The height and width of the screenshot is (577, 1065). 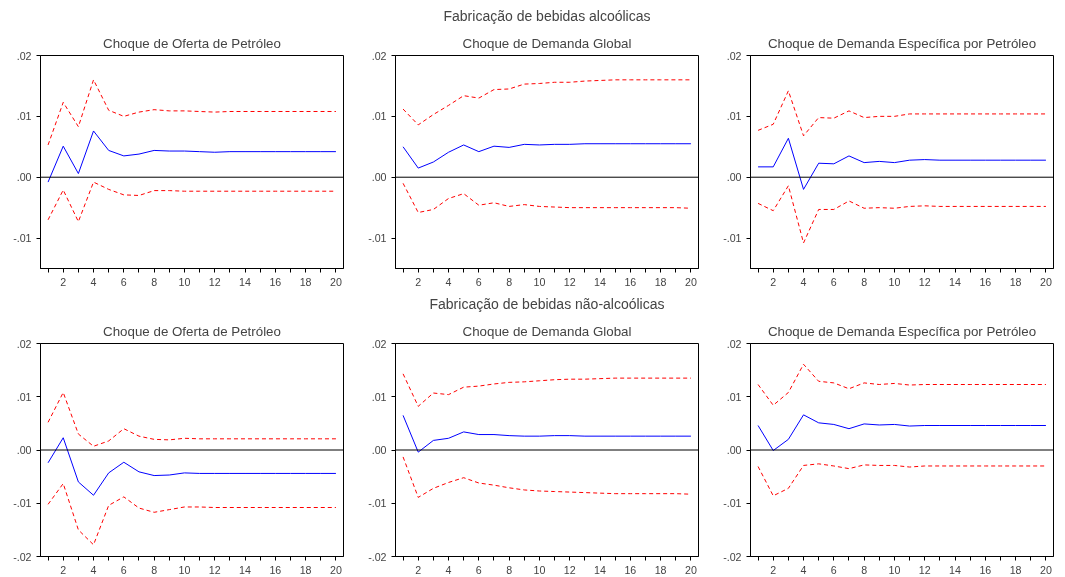 I want to click on chart-subtitle: Fabricação de bebidas alcoólicas, so click(x=547, y=15).